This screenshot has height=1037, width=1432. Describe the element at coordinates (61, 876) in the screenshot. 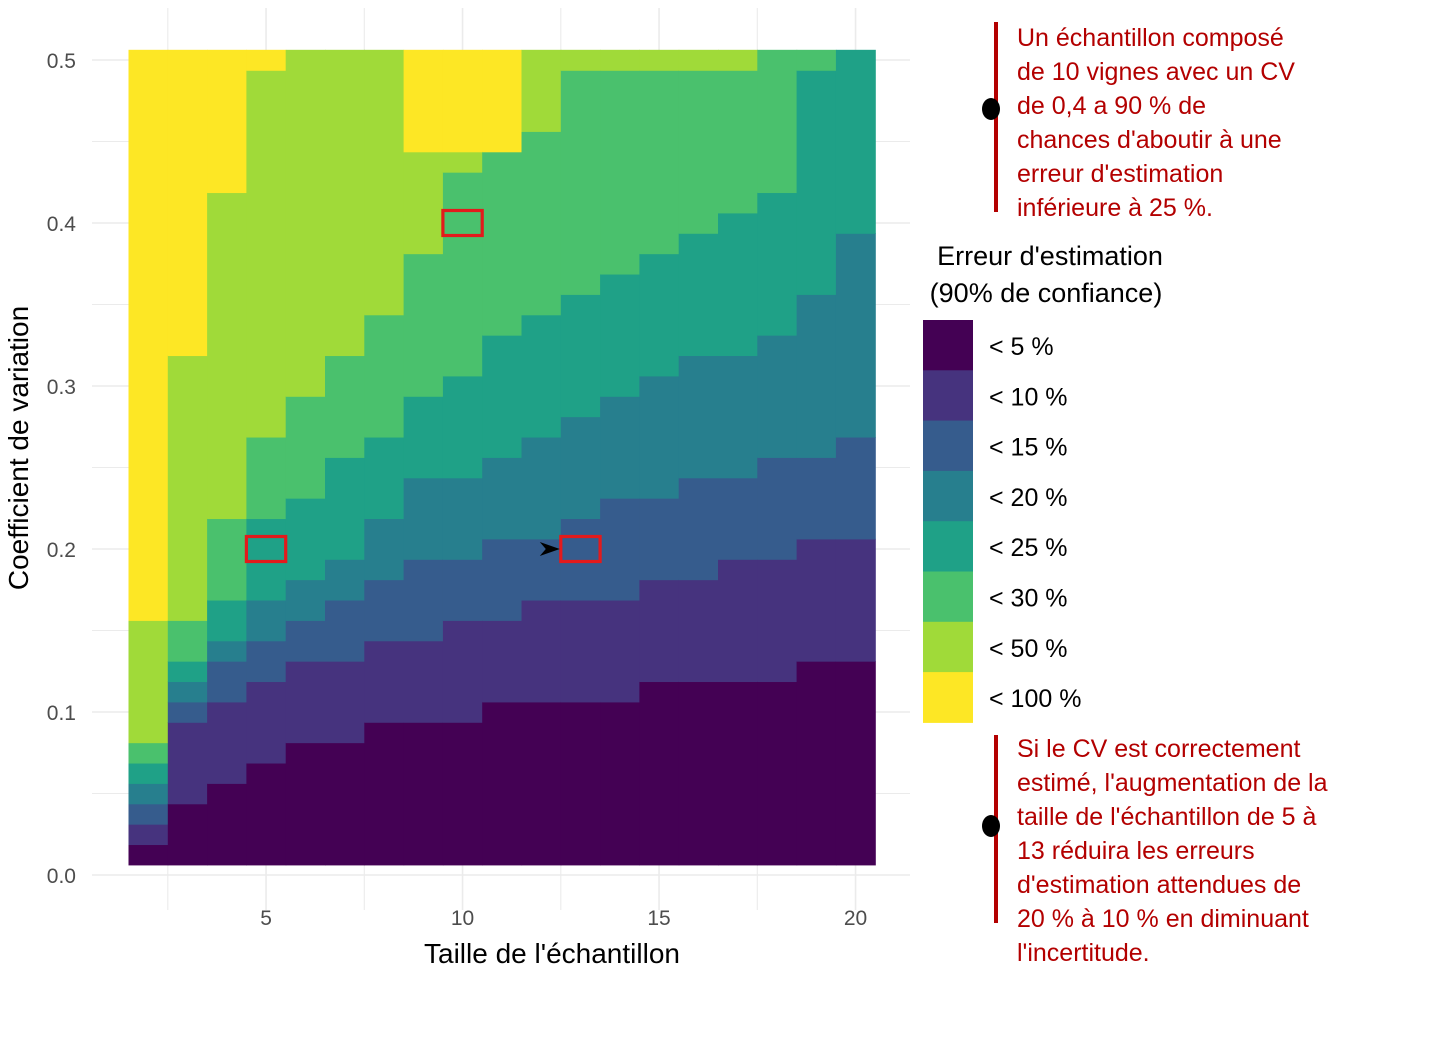

I see `y-tick-label: 0.0` at that location.